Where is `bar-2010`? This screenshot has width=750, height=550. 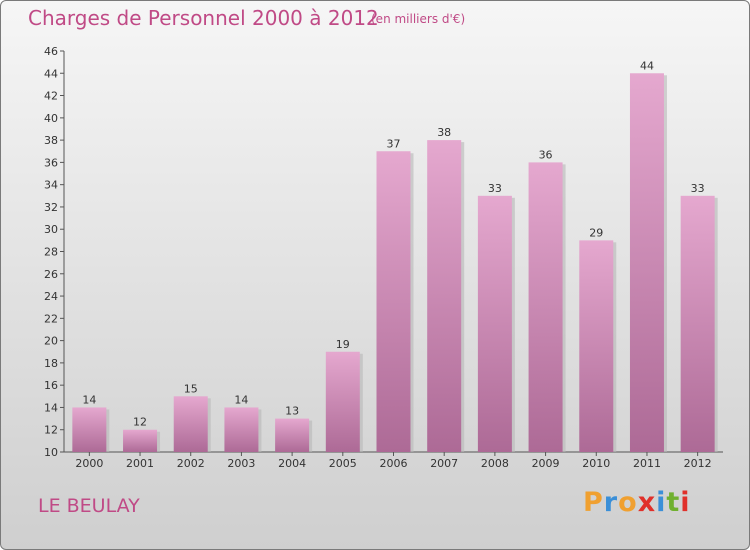
bar-2010 is located at coordinates (596, 346).